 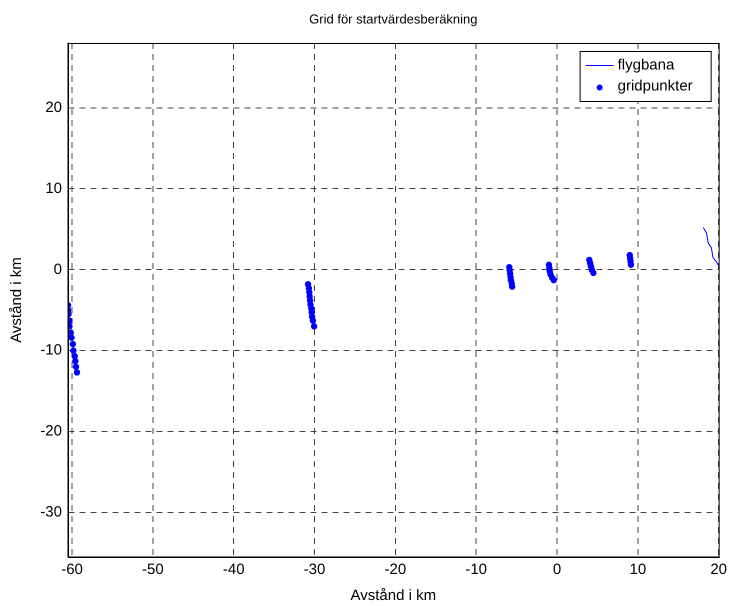 What do you see at coordinates (17, 300) in the screenshot?
I see `y-axis-title: Avstånd i km` at bounding box center [17, 300].